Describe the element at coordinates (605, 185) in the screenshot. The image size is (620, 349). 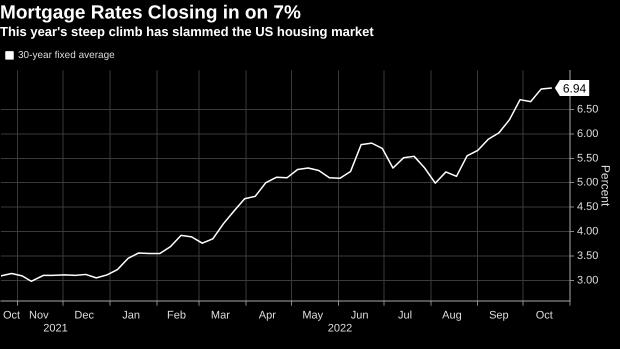
I see `y-axis-title: Percent` at that location.